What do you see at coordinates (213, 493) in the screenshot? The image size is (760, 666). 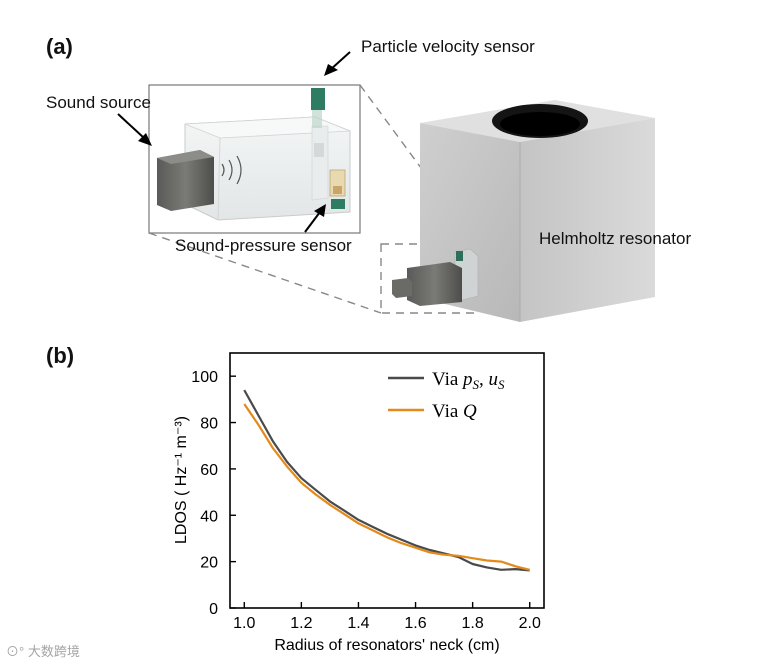 I see `y-axis-ticks: 0 20 40 60 80 100` at bounding box center [213, 493].